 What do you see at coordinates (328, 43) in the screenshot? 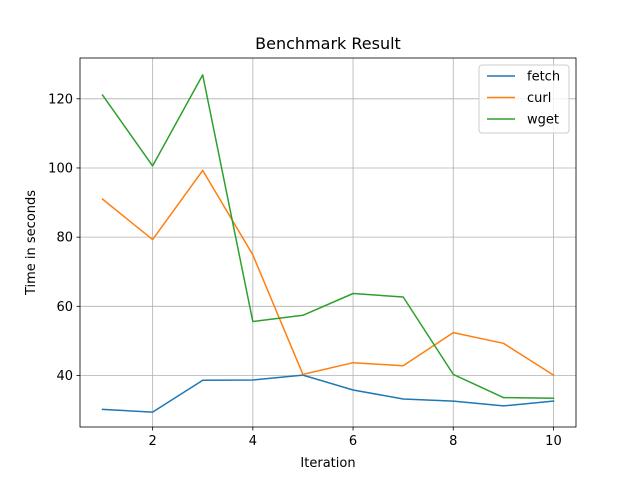
I see `chart-title: Benchmark Result` at bounding box center [328, 43].